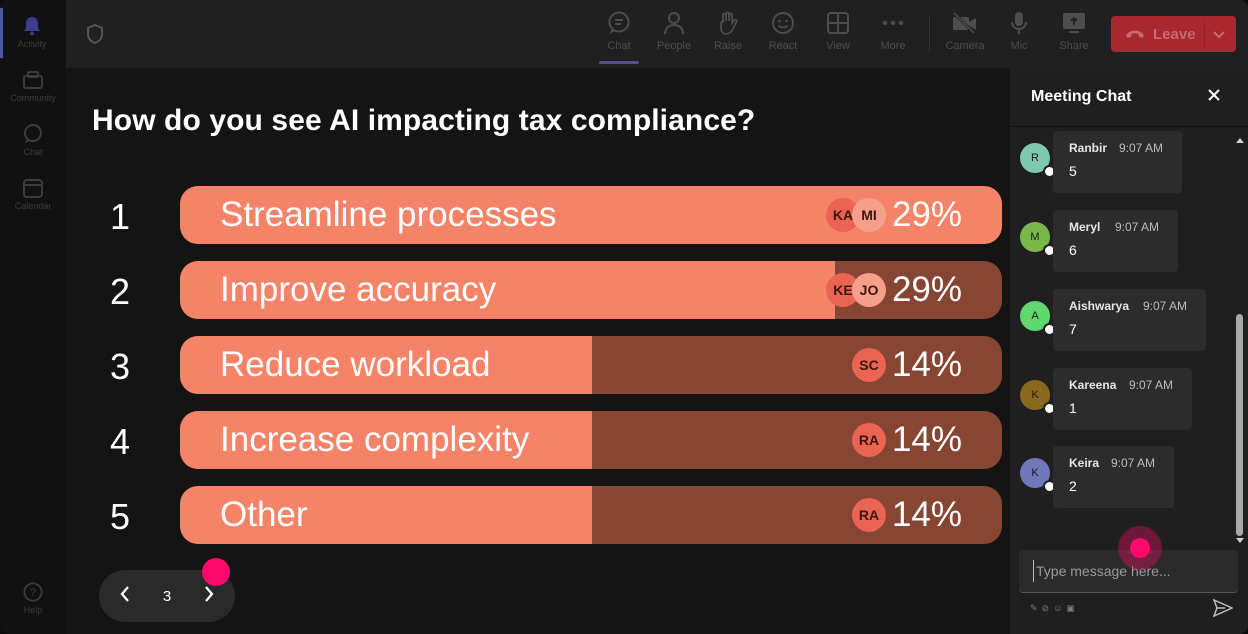  What do you see at coordinates (1115, 241) in the screenshot?
I see `message-bubble: Meryl 9:07 AM 6` at bounding box center [1115, 241].